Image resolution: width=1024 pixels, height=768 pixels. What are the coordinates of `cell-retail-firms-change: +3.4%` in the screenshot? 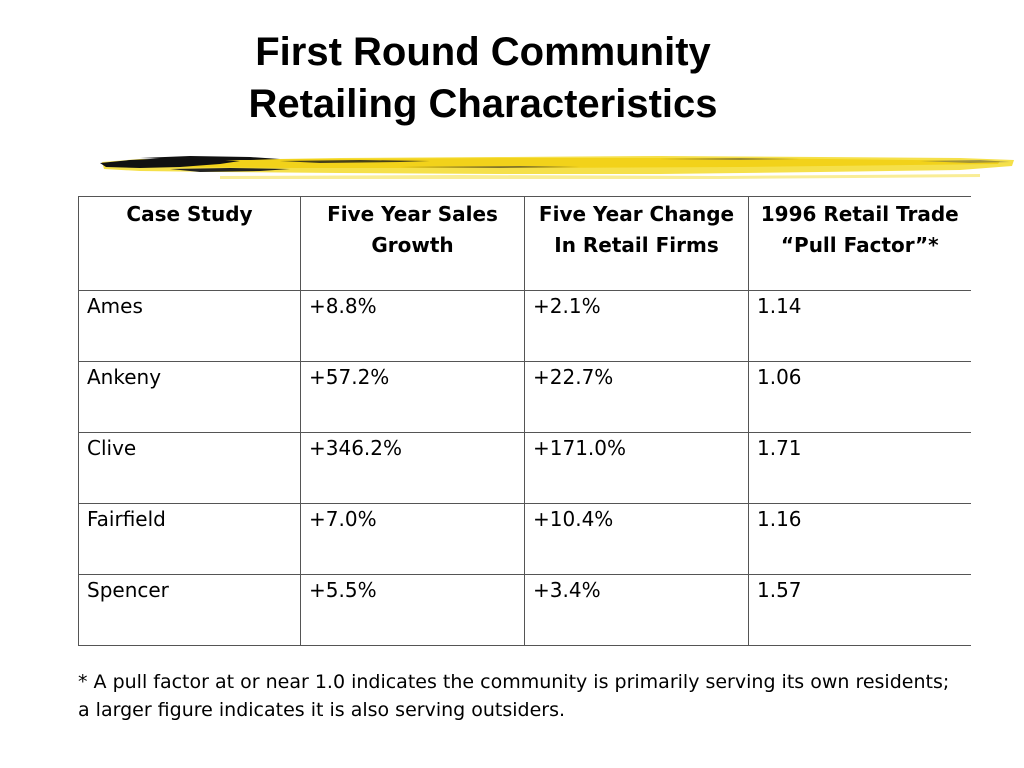 It's located at (636, 610).